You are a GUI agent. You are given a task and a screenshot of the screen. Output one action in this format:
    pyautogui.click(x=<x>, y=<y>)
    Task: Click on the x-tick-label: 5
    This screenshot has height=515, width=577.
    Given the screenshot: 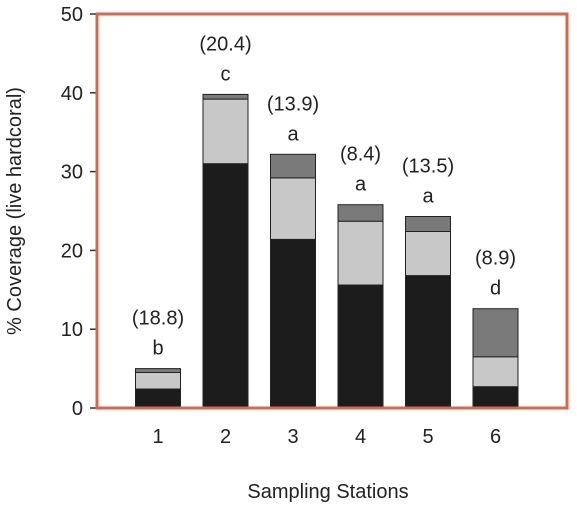 What is the action you would take?
    pyautogui.click(x=427, y=437)
    